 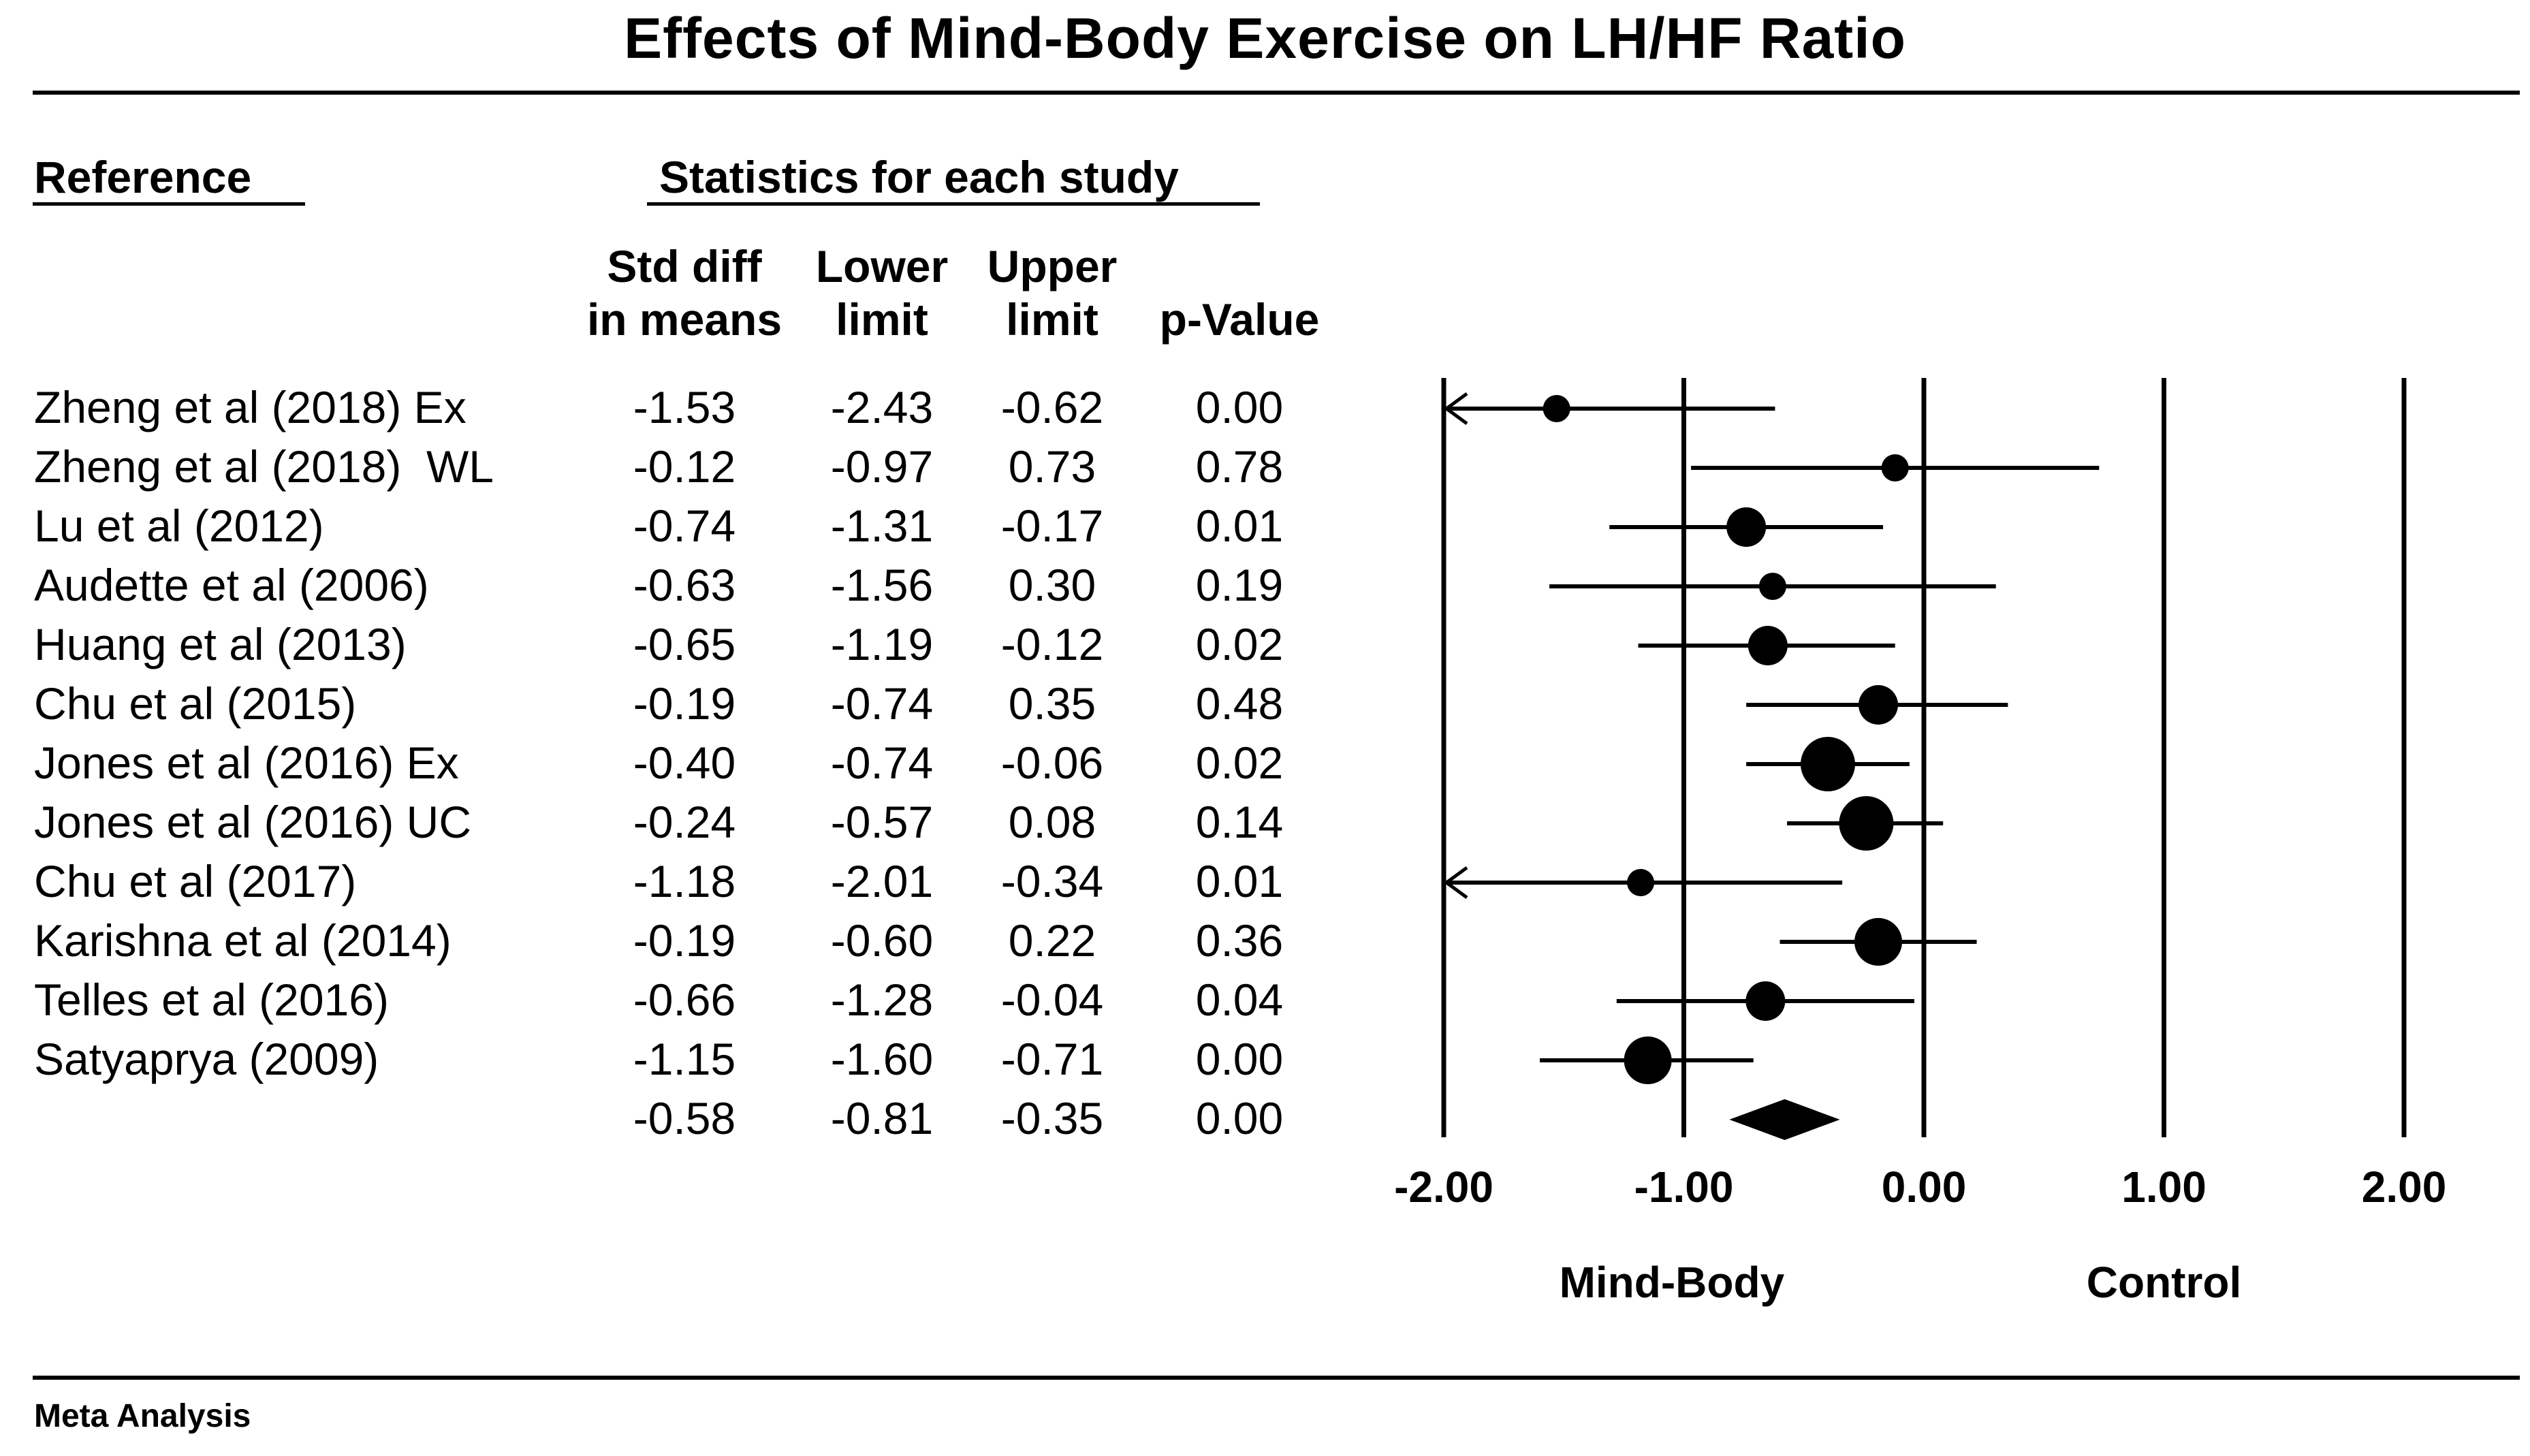 What do you see at coordinates (2404, 1187) in the screenshot?
I see `x-tick-label: 2.00` at bounding box center [2404, 1187].